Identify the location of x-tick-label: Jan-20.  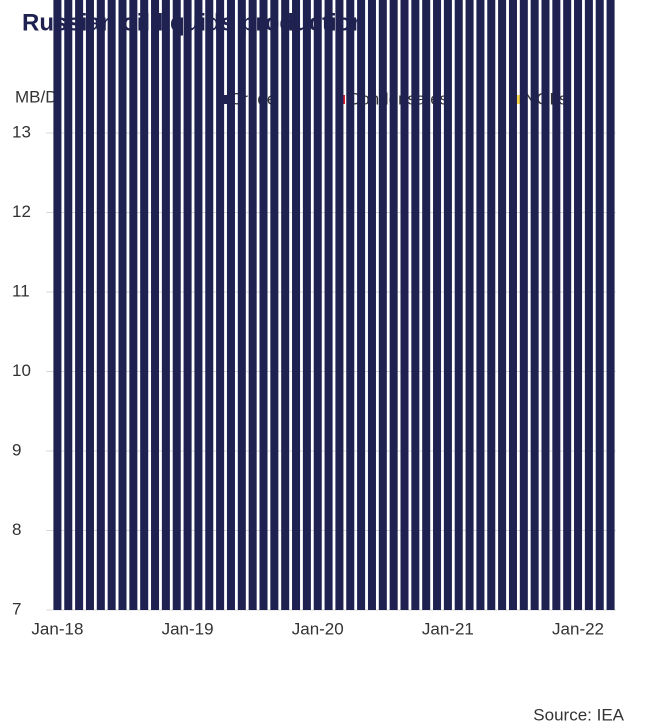
(318, 628).